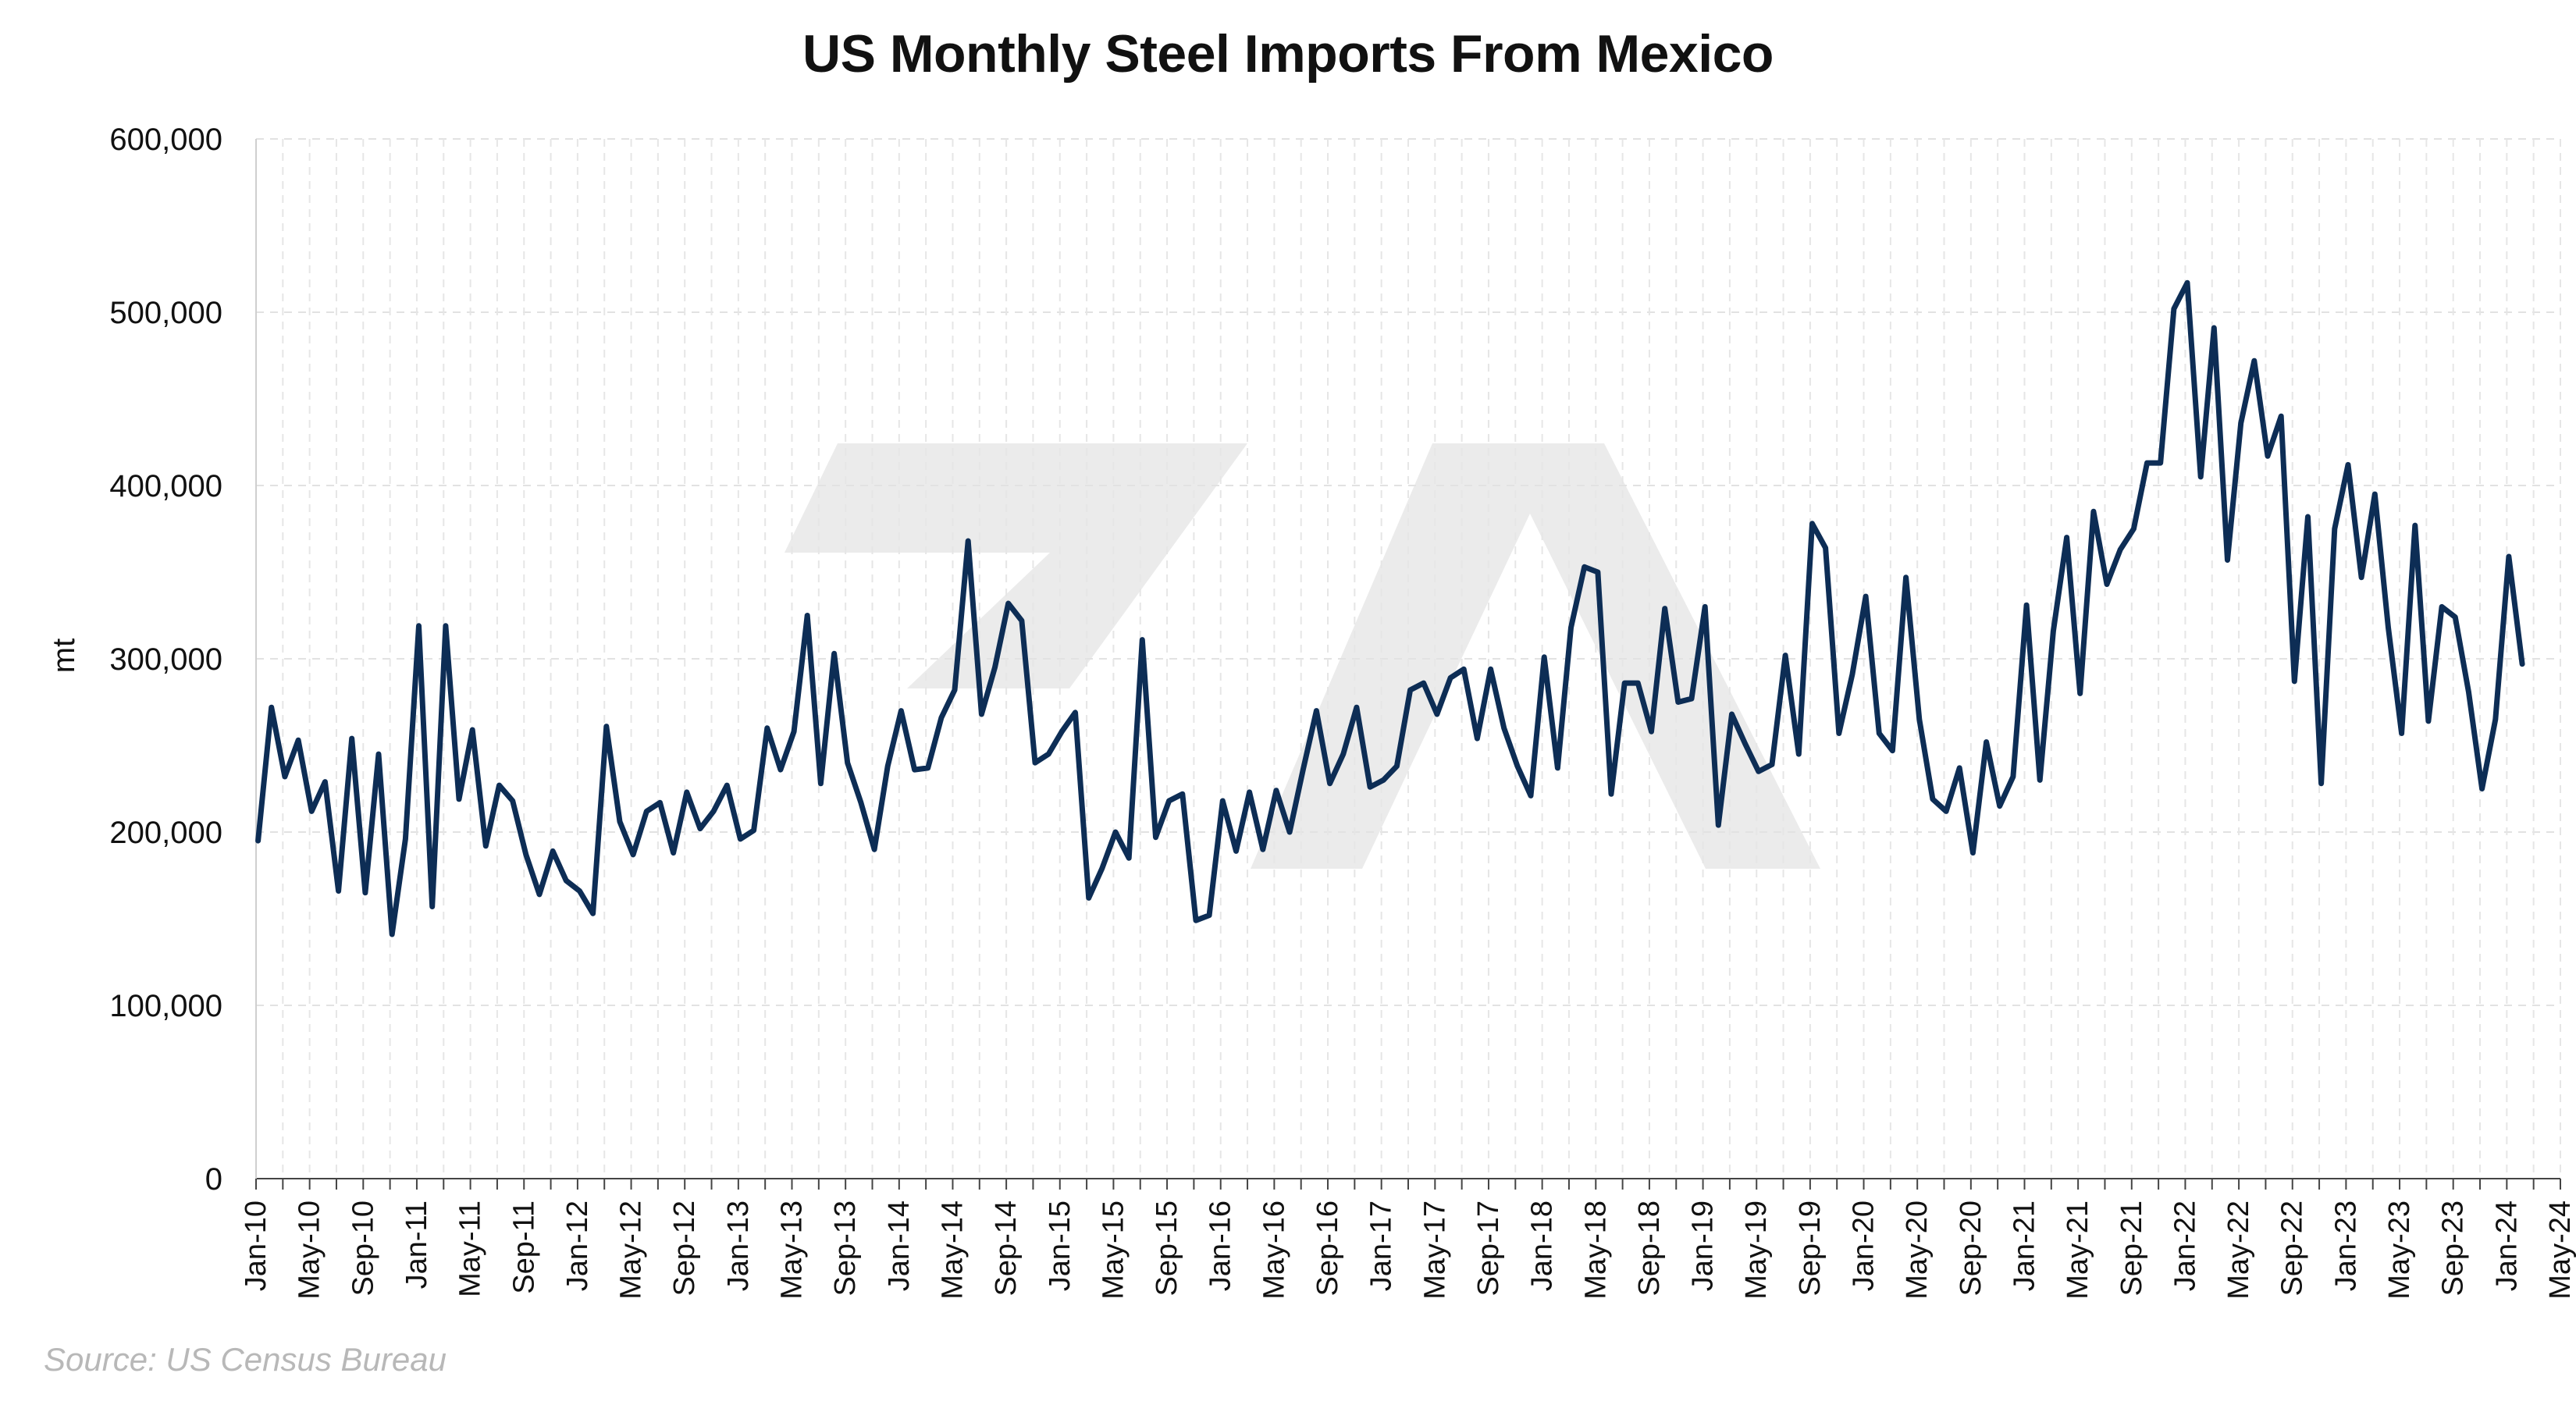 The image size is (2576, 1405). What do you see at coordinates (1288, 54) in the screenshot?
I see `chart-title: US Monthly Steel Imports From Mexico` at bounding box center [1288, 54].